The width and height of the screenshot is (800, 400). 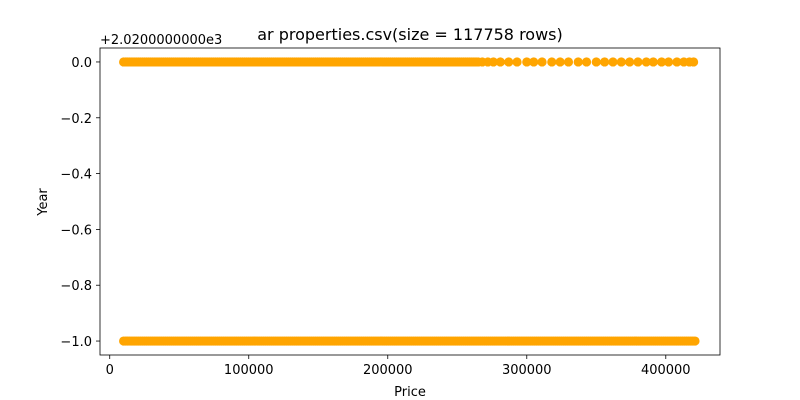 What do you see at coordinates (110, 370) in the screenshot?
I see `x-tick-label: 0` at bounding box center [110, 370].